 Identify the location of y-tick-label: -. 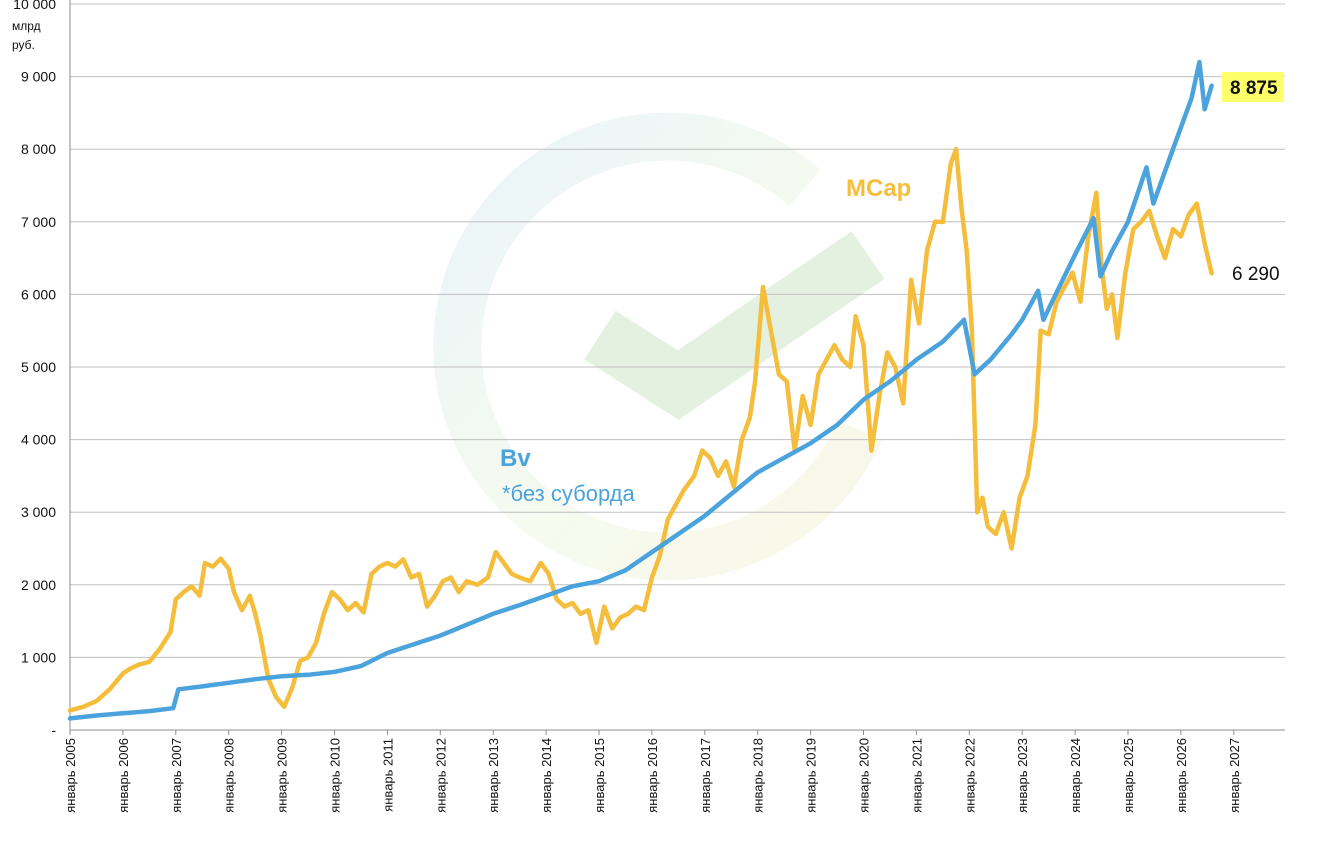
(53, 730).